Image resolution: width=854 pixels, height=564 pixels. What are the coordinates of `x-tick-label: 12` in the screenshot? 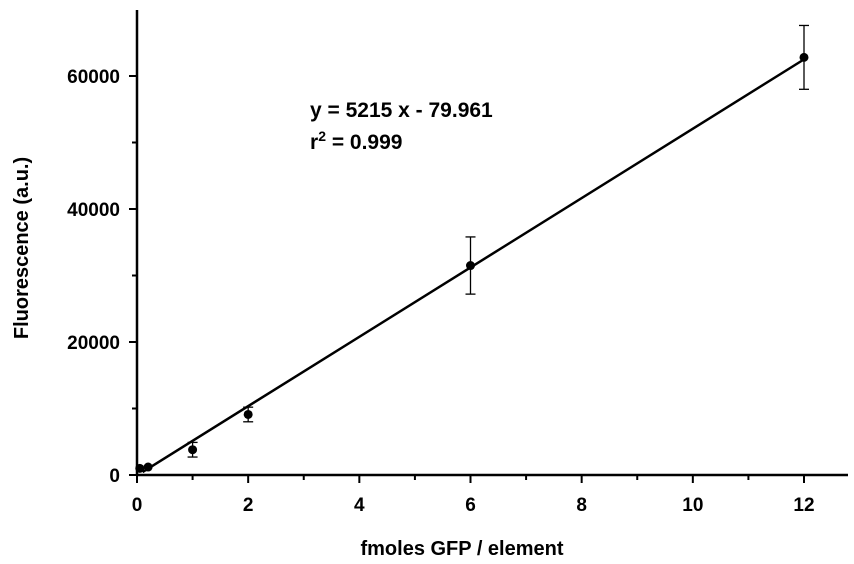 It's located at (803, 505).